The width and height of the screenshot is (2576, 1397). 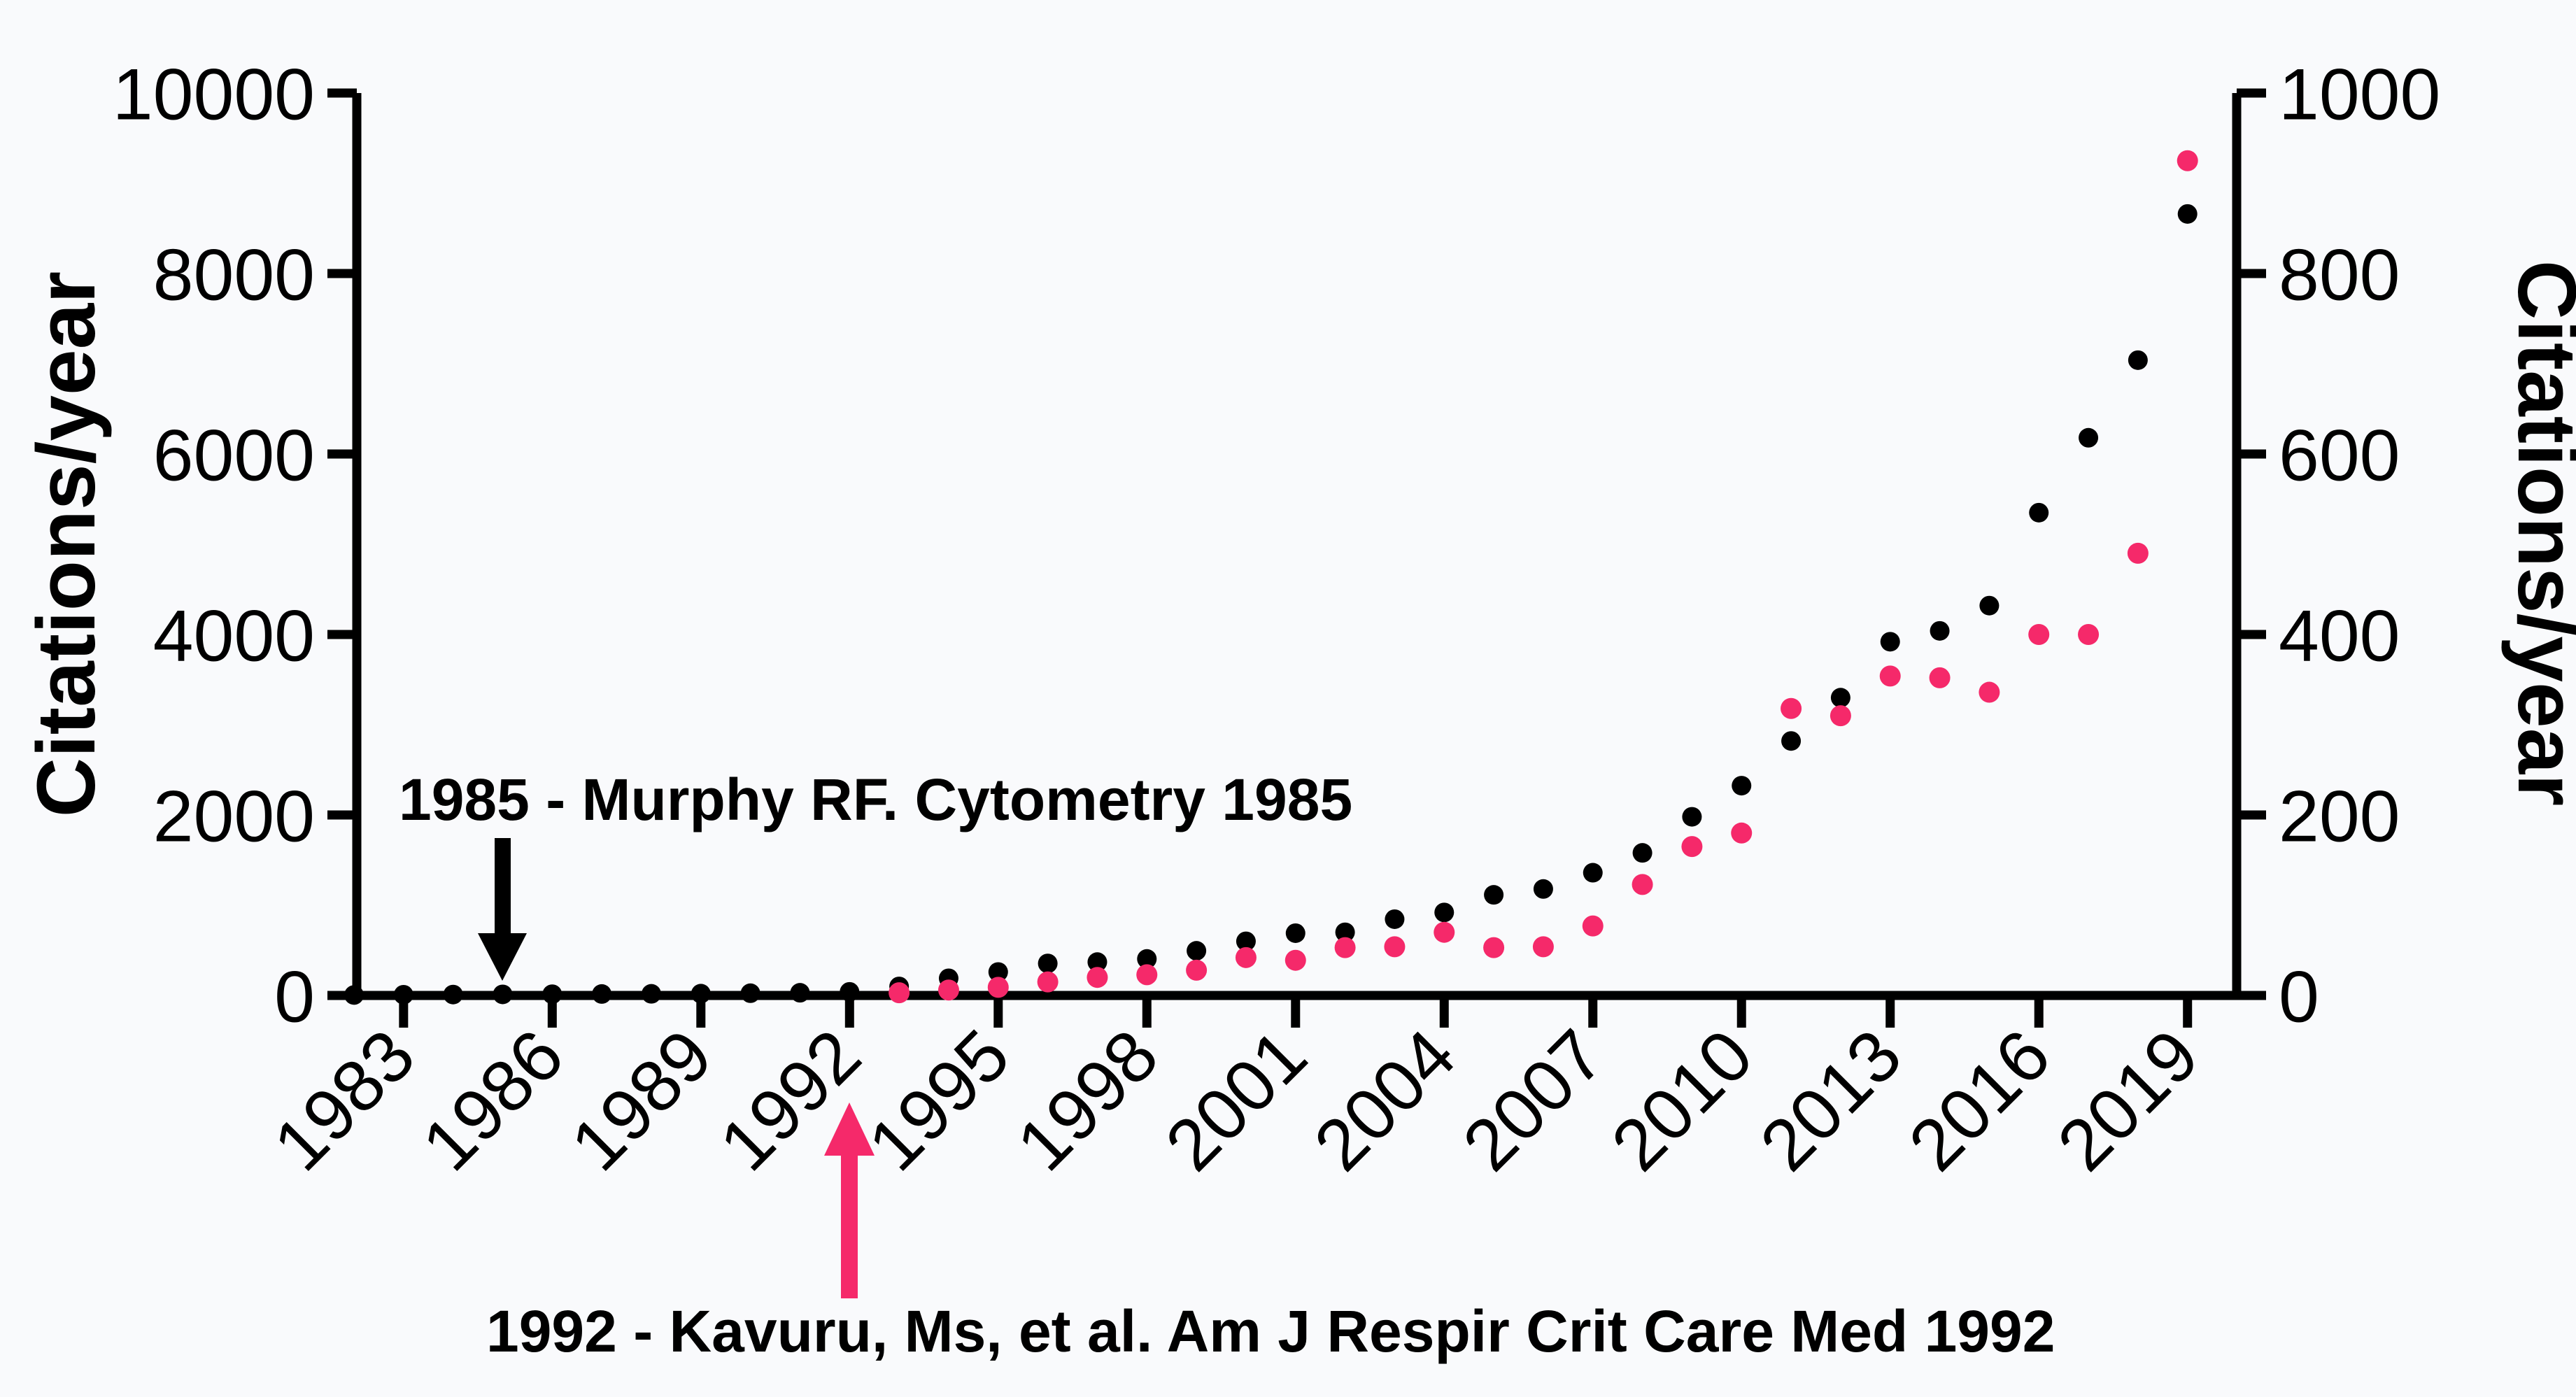 I want to click on x-axis-year-label: 2007, so click(x=1534, y=1100).